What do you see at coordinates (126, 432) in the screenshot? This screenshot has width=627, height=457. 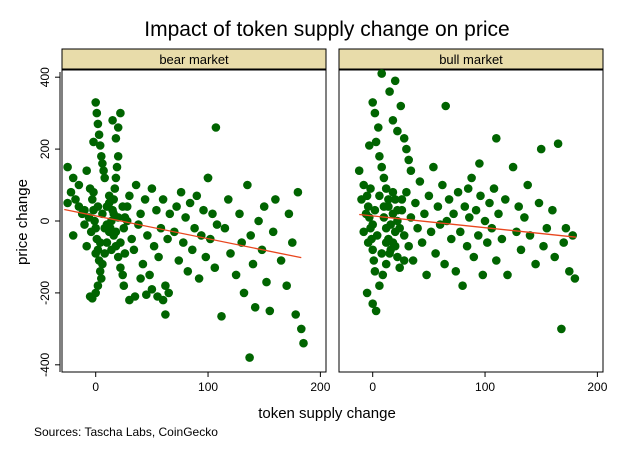 I see `source-note: Sources: Tascha Labs, CoinGecko` at bounding box center [126, 432].